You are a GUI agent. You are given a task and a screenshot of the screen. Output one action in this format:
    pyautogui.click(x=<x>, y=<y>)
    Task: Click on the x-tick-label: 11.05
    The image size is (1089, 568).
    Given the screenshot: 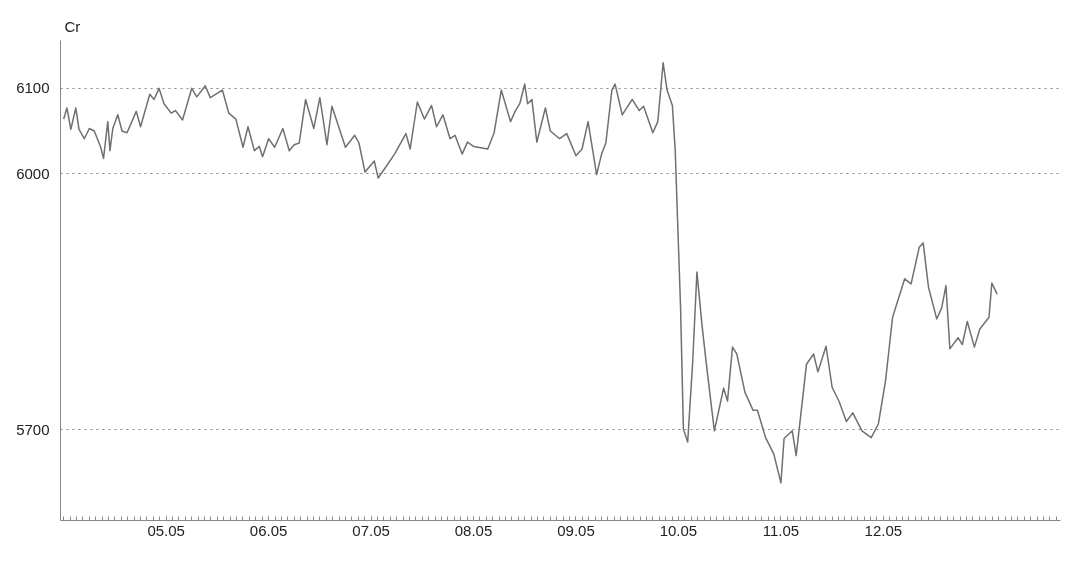 What is the action you would take?
    pyautogui.click(x=781, y=530)
    